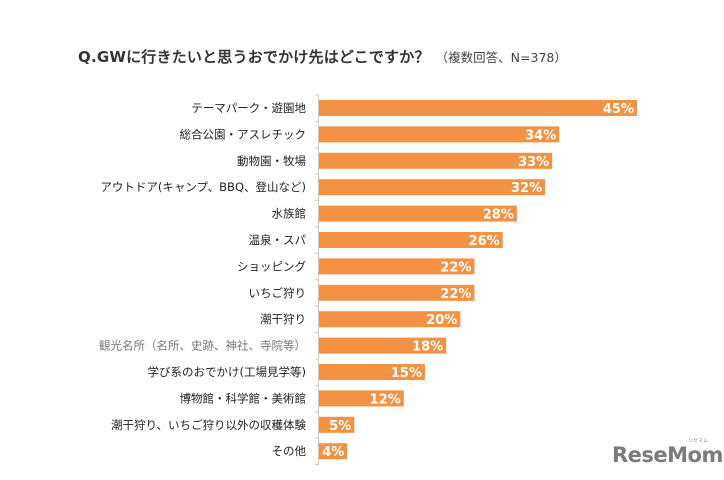 The height and width of the screenshot is (480, 724). I want to click on category-label: いちご狩り, so click(278, 293).